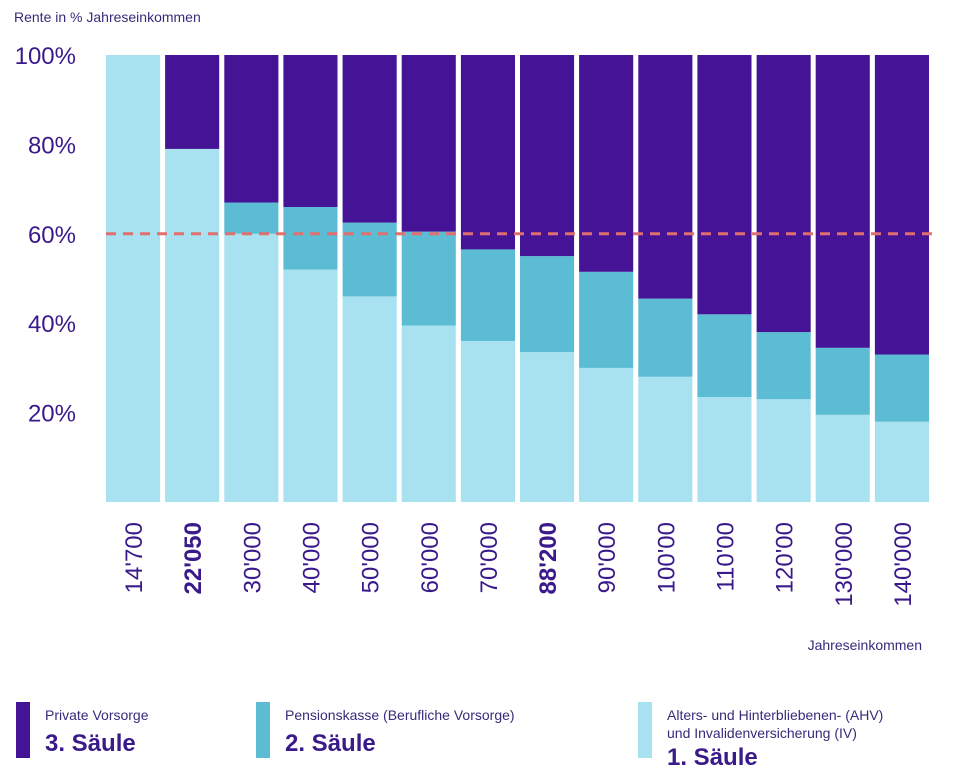 The width and height of the screenshot is (960, 777). I want to click on x-tick-label: 120'00, so click(785, 557).